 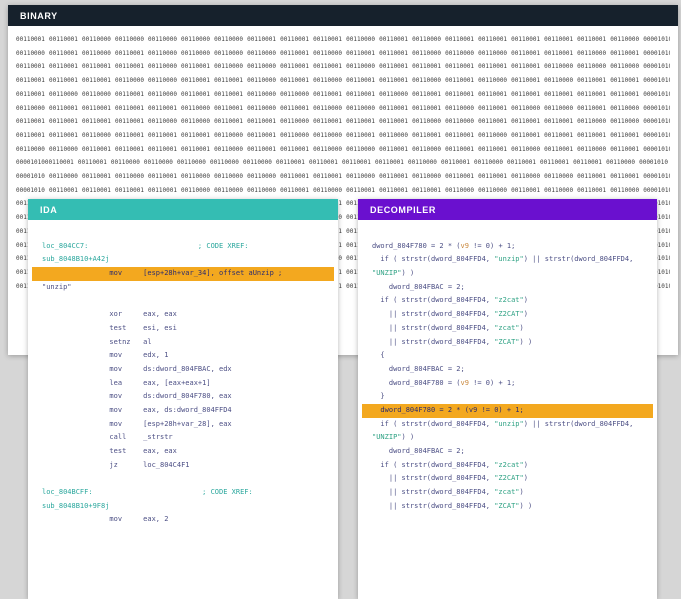 What do you see at coordinates (109, 451) in the screenshot?
I see `ida-code-line: test eax, eax` at bounding box center [109, 451].